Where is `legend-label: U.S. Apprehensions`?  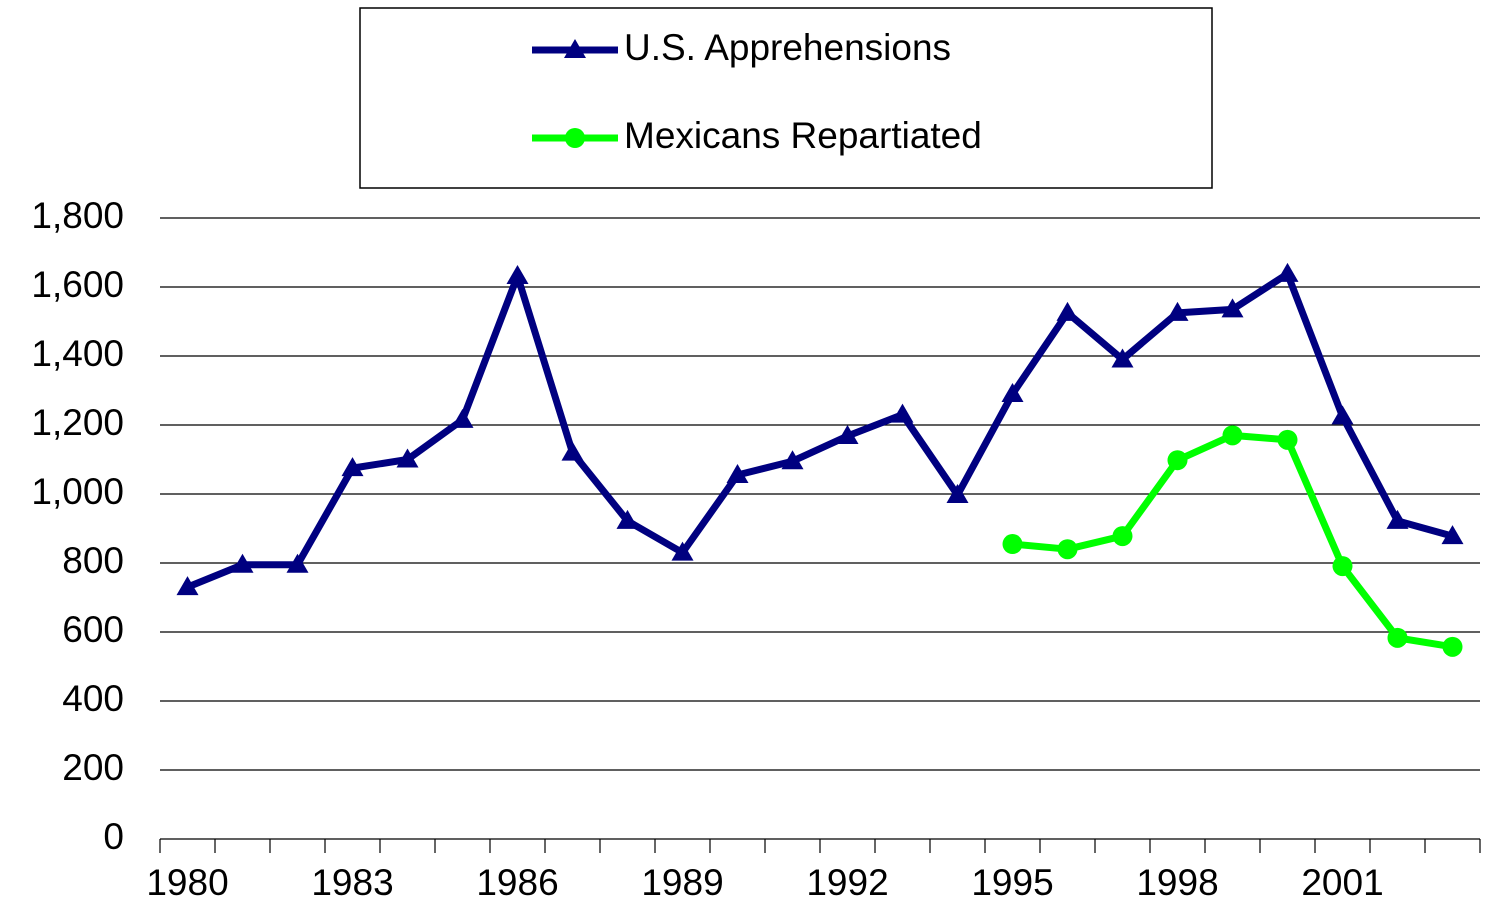
legend-label: U.S. Apprehensions is located at coordinates (787, 47).